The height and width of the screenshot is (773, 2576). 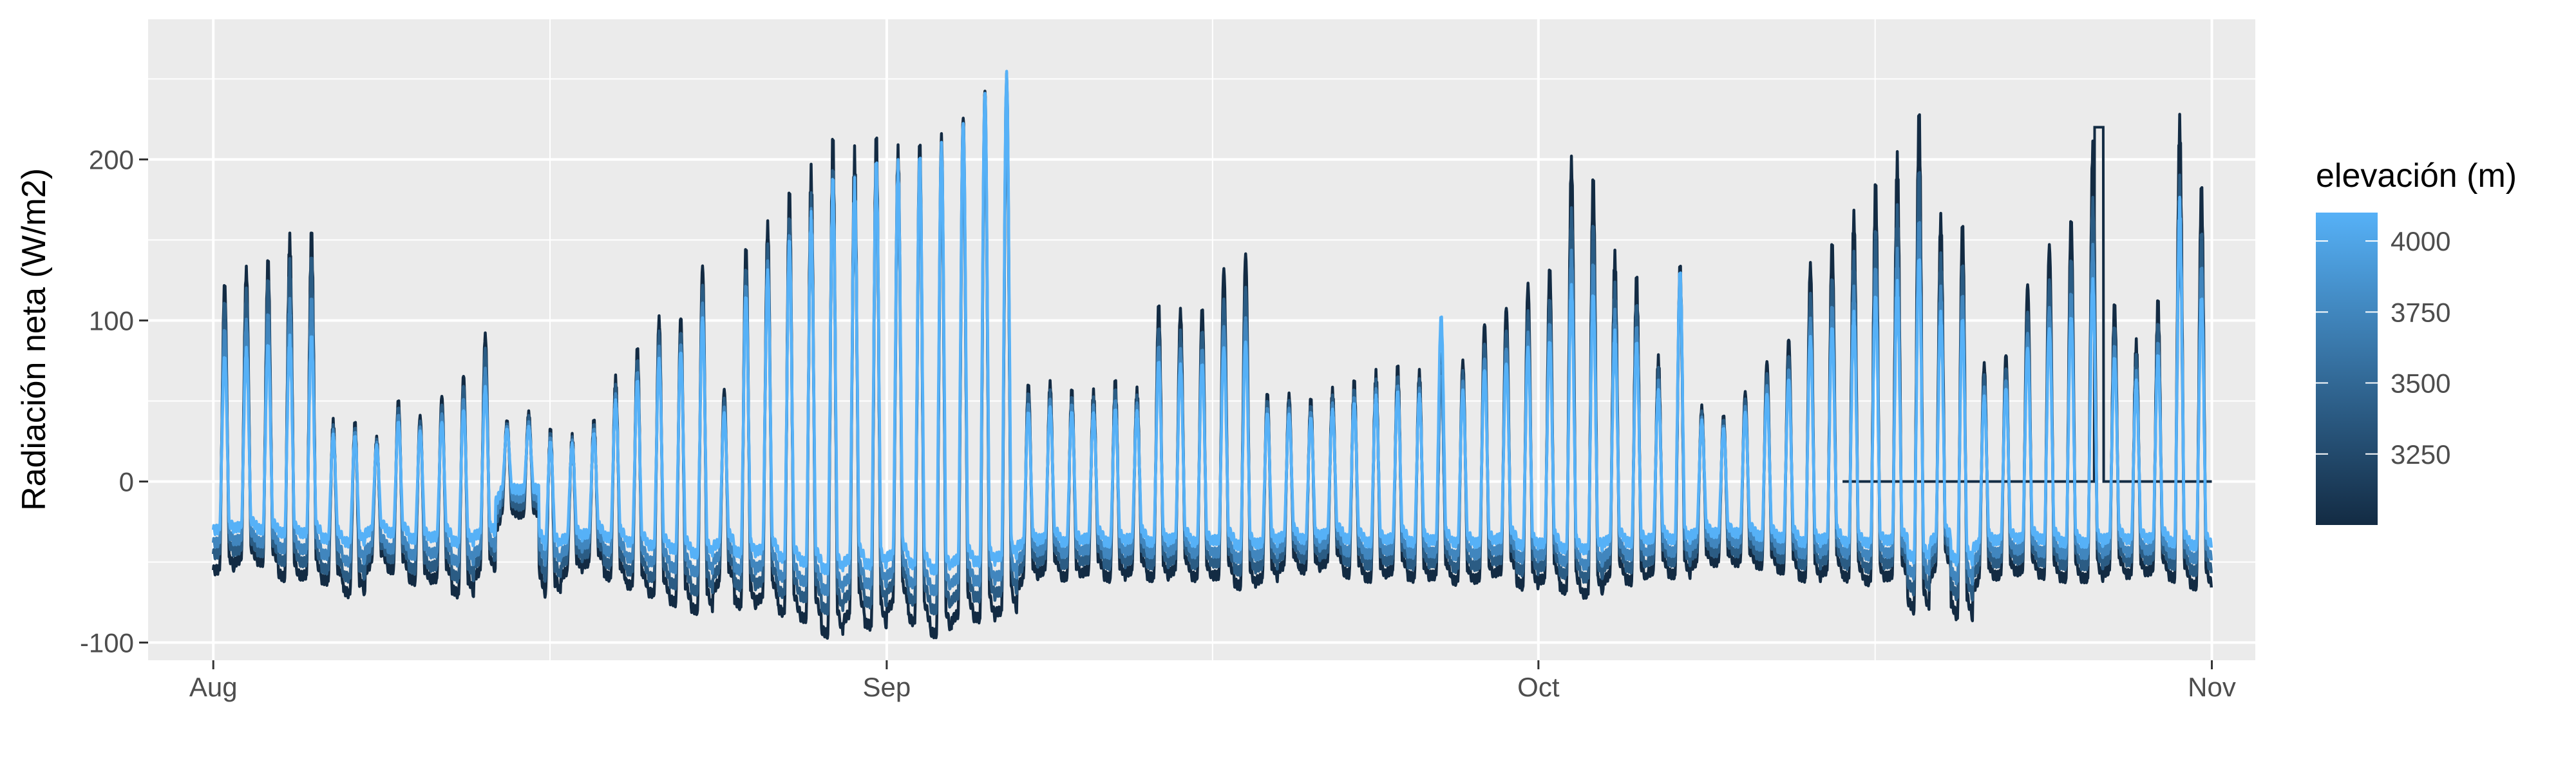 I want to click on y-axis-title: Radiación neta (W/m2), so click(x=34, y=339).